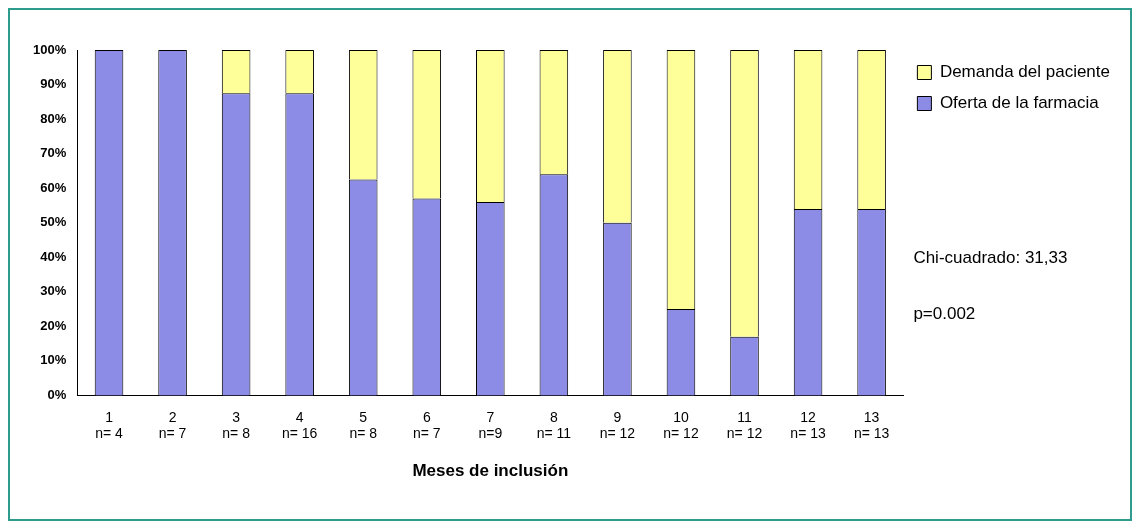  Describe the element at coordinates (1019, 103) in the screenshot. I see `legend-label: Oferta de la farmacia` at that location.